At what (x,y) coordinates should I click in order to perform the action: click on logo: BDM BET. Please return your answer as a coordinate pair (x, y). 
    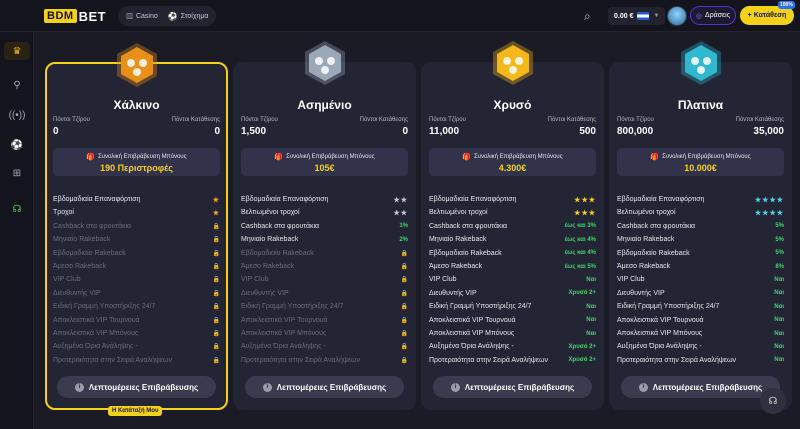
    Looking at the image, I should click on (75, 16).